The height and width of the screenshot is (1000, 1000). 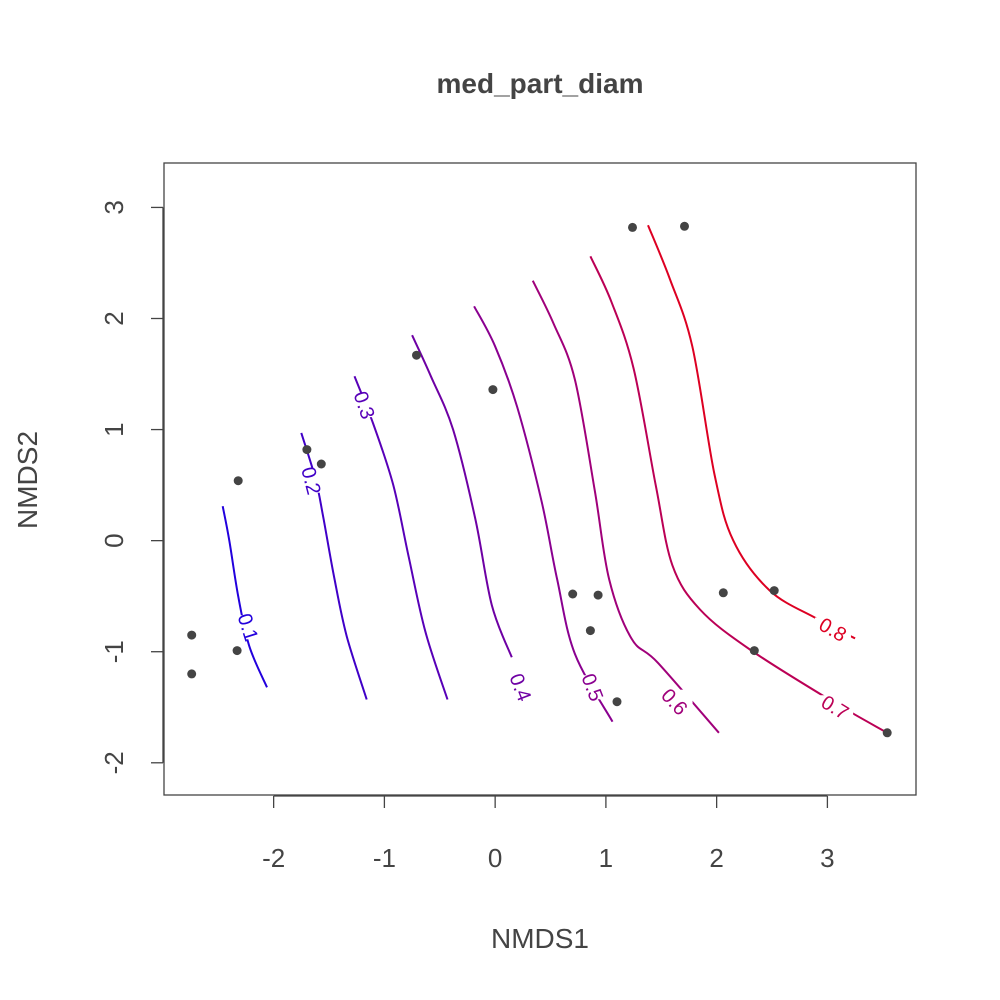 I want to click on x-tick-label: 0, so click(x=495, y=858).